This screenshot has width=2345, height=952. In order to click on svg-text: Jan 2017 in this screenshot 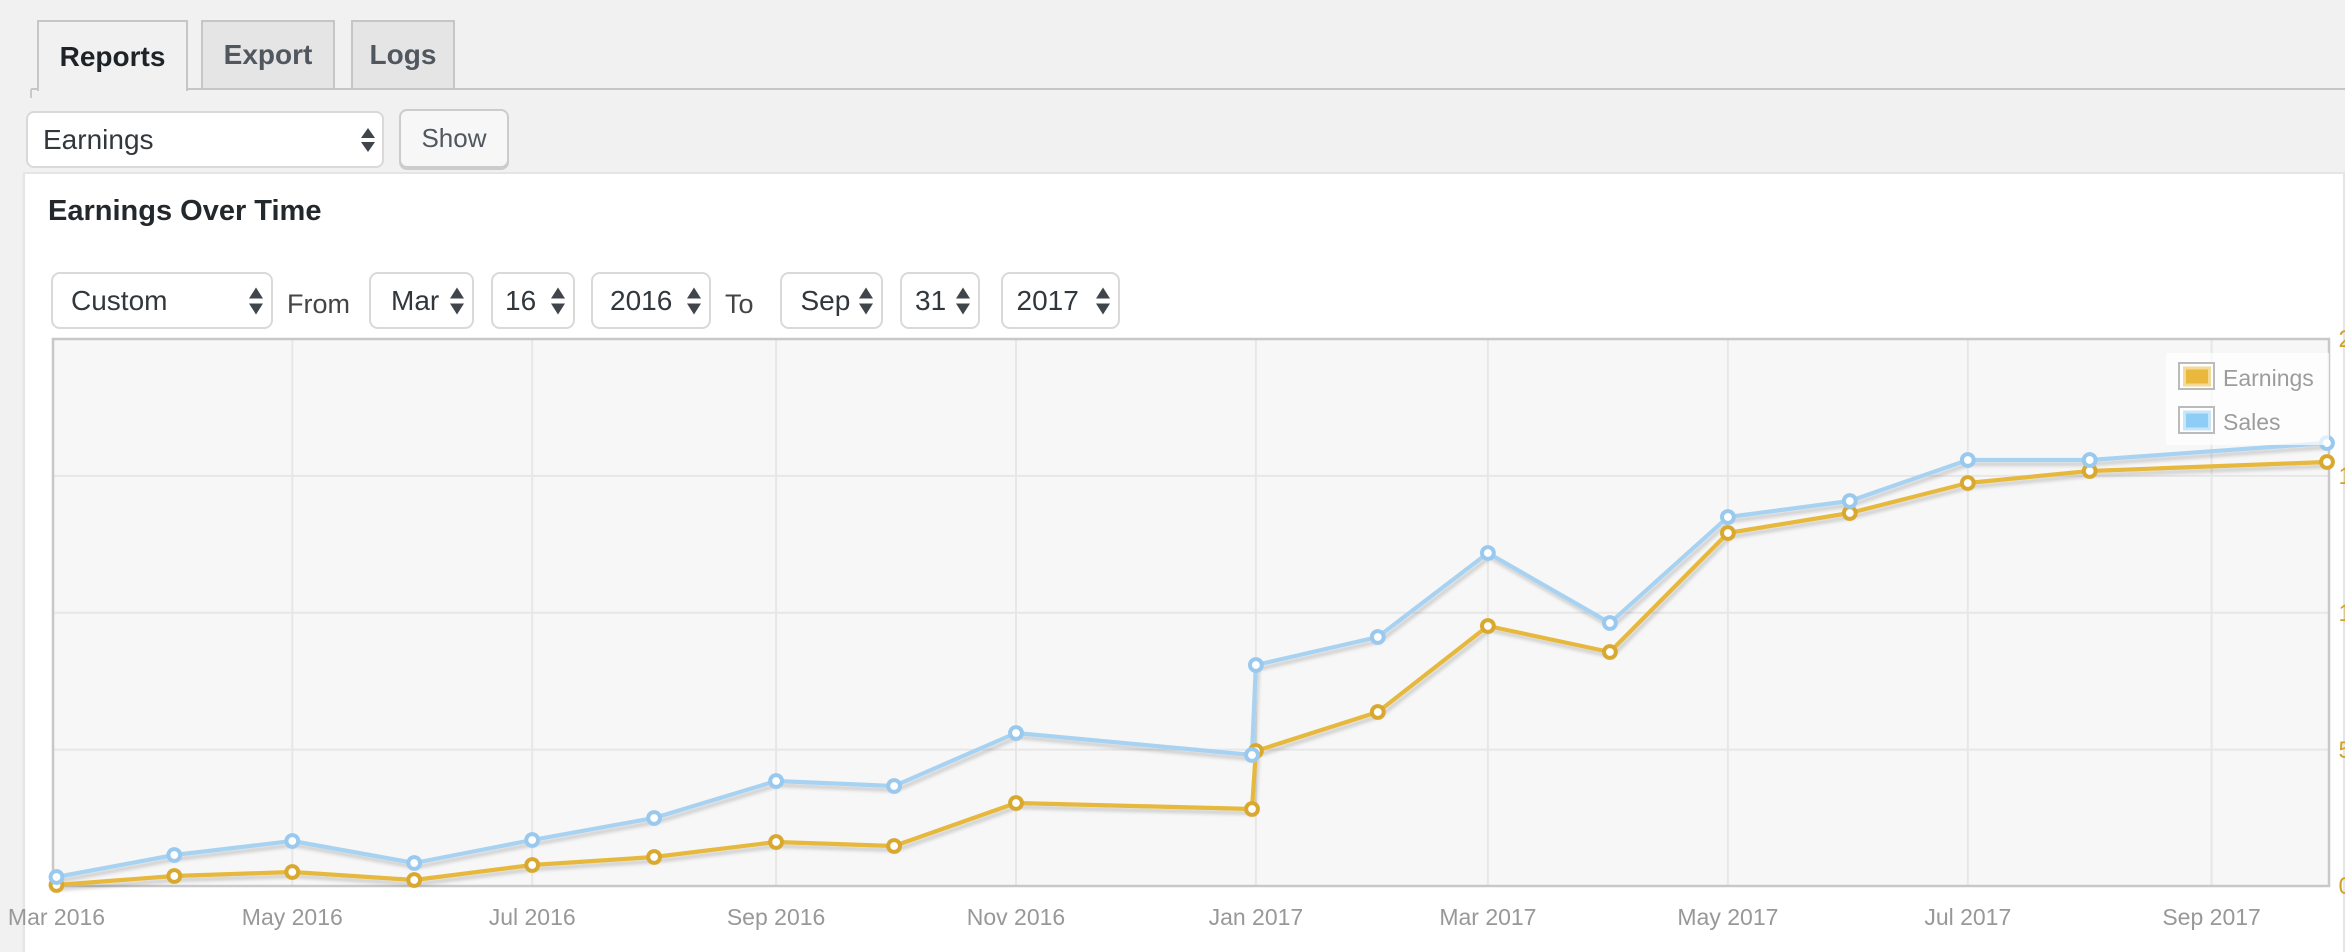, I will do `click(1256, 917)`.